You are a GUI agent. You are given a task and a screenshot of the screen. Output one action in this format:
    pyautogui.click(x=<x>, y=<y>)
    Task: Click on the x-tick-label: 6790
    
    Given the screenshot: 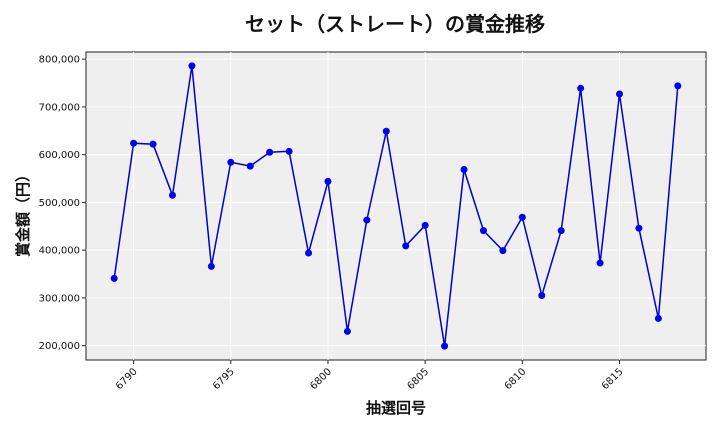 What is the action you would take?
    pyautogui.click(x=127, y=379)
    